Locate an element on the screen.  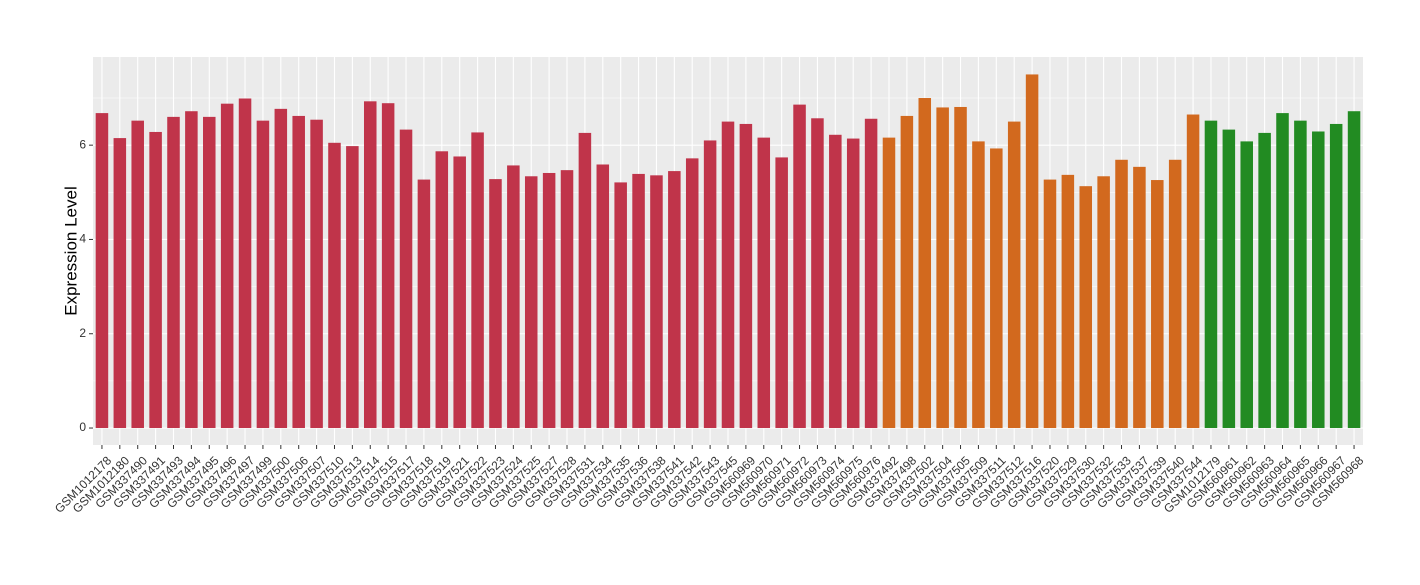
y-tick-label: 2 is located at coordinates (82, 333).